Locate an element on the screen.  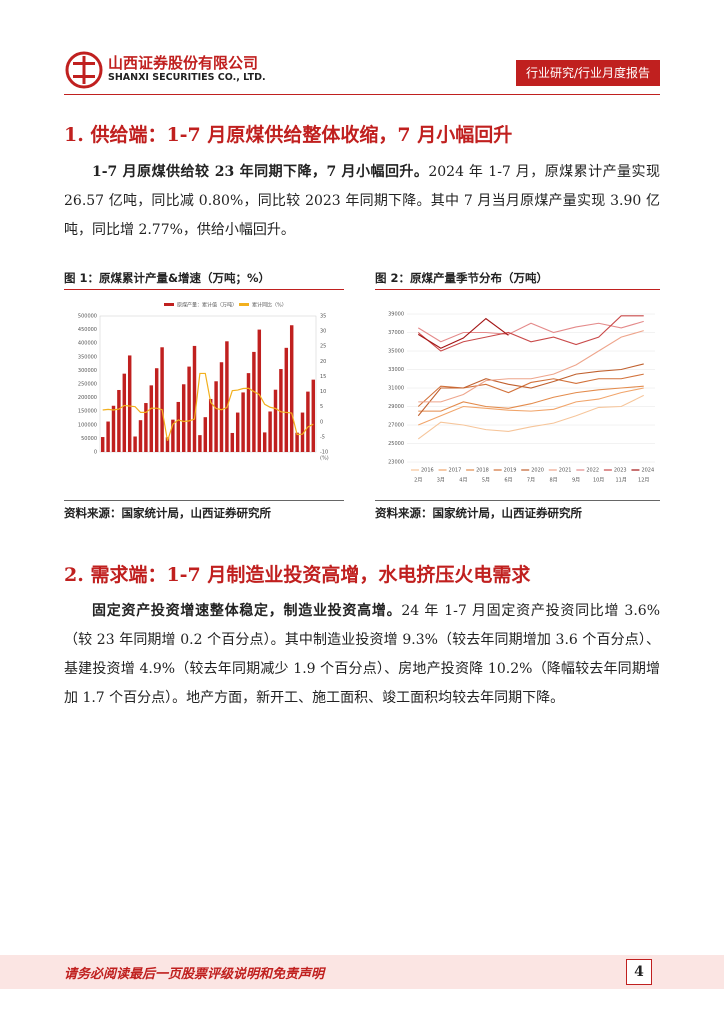
legend-label: 2016 is located at coordinates (427, 471).